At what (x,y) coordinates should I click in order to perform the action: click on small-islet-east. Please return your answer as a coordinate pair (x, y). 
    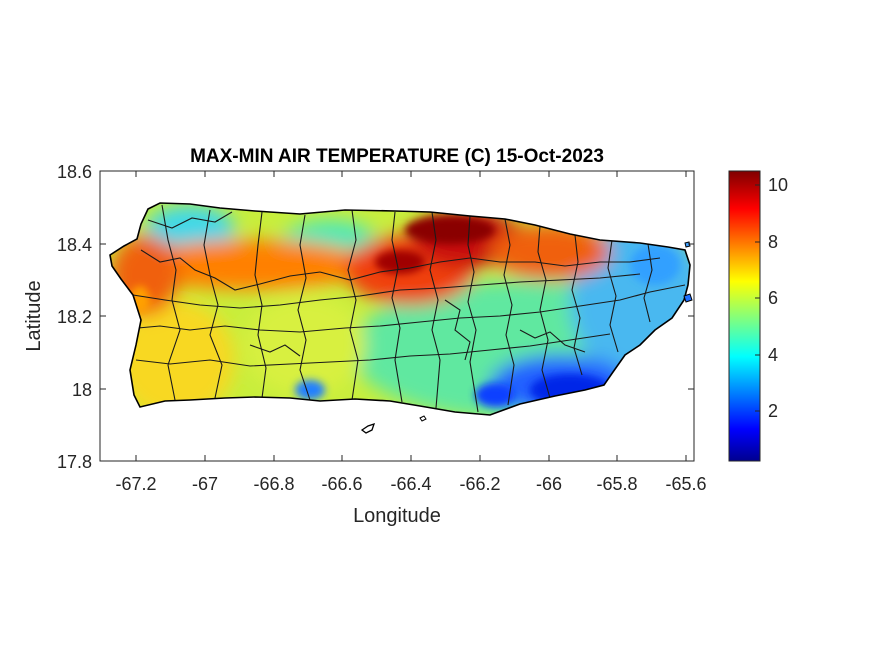
    Looking at the image, I should click on (688, 298).